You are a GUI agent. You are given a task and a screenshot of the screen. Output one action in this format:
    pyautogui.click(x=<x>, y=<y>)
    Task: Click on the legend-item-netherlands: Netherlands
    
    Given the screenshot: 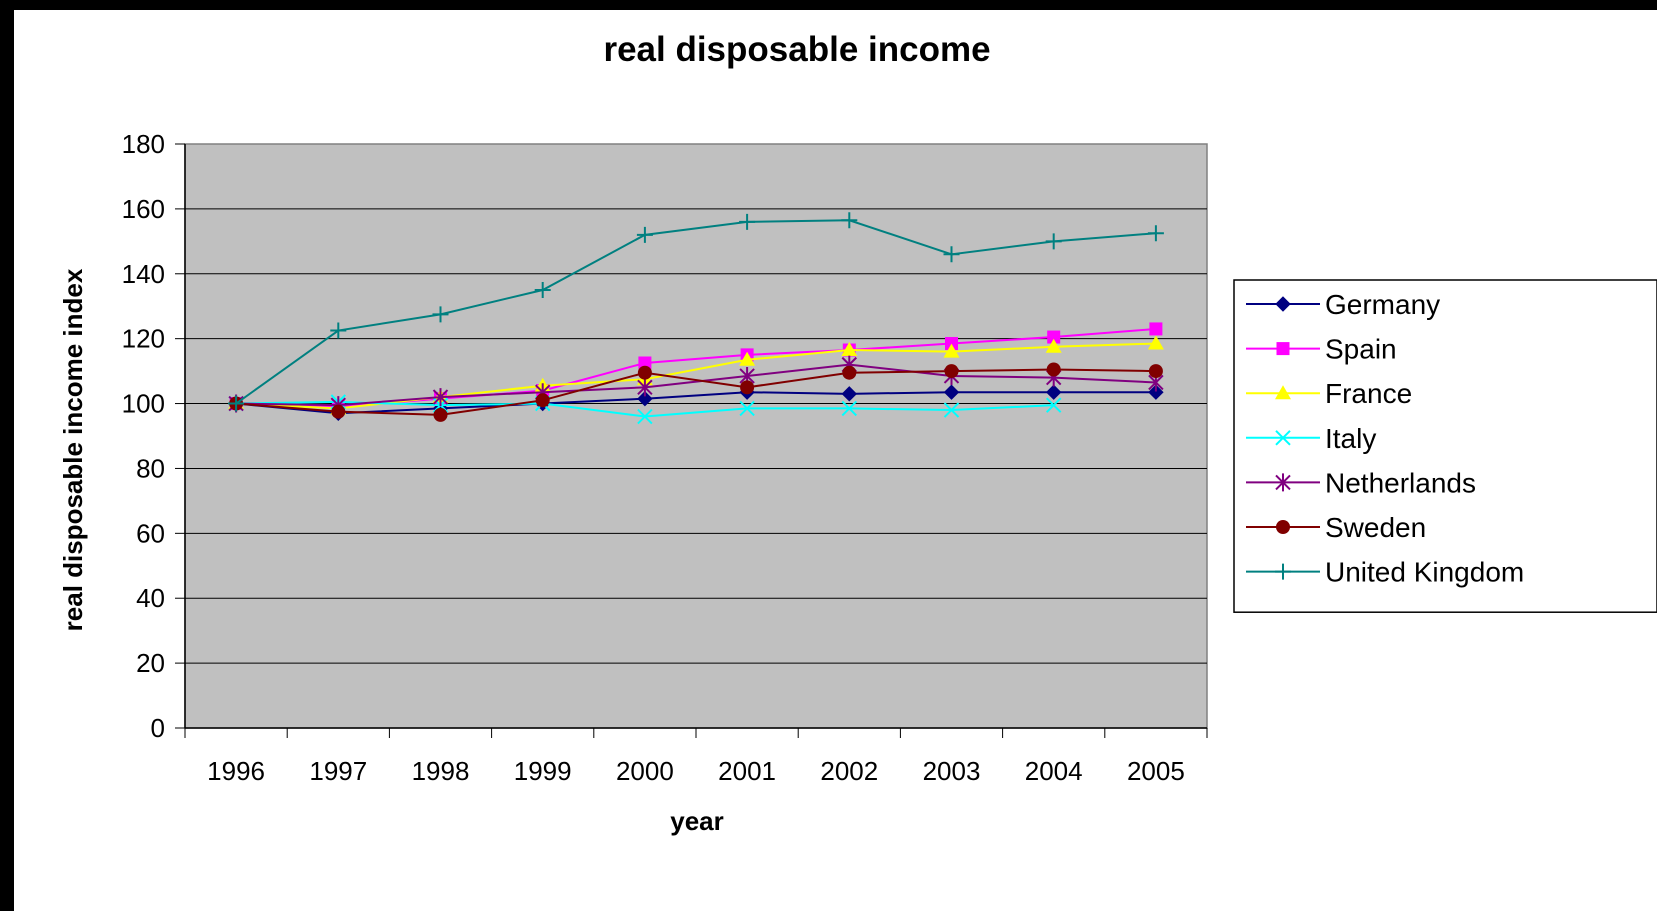 What is the action you would take?
    pyautogui.click(x=1361, y=482)
    